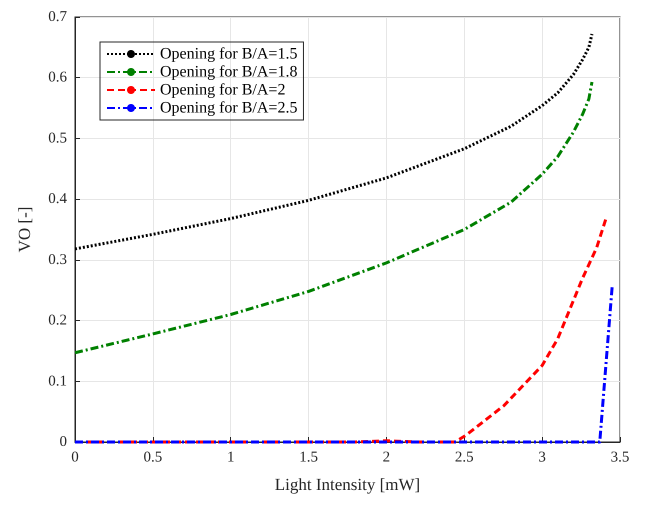 This screenshot has width=656, height=510. Describe the element at coordinates (223, 90) in the screenshot. I see `legend-label: Opening for B/A=2` at that location.